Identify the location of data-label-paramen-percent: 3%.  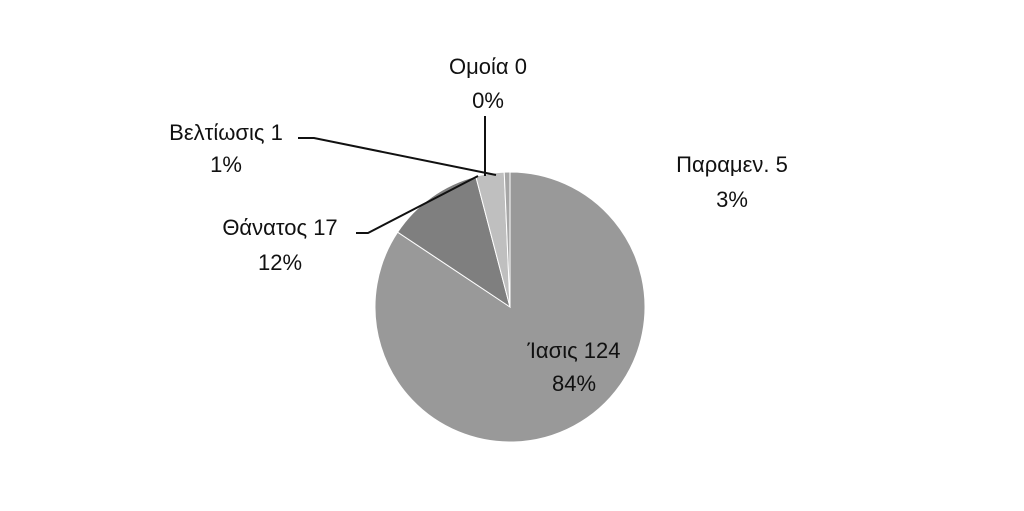
(732, 199).